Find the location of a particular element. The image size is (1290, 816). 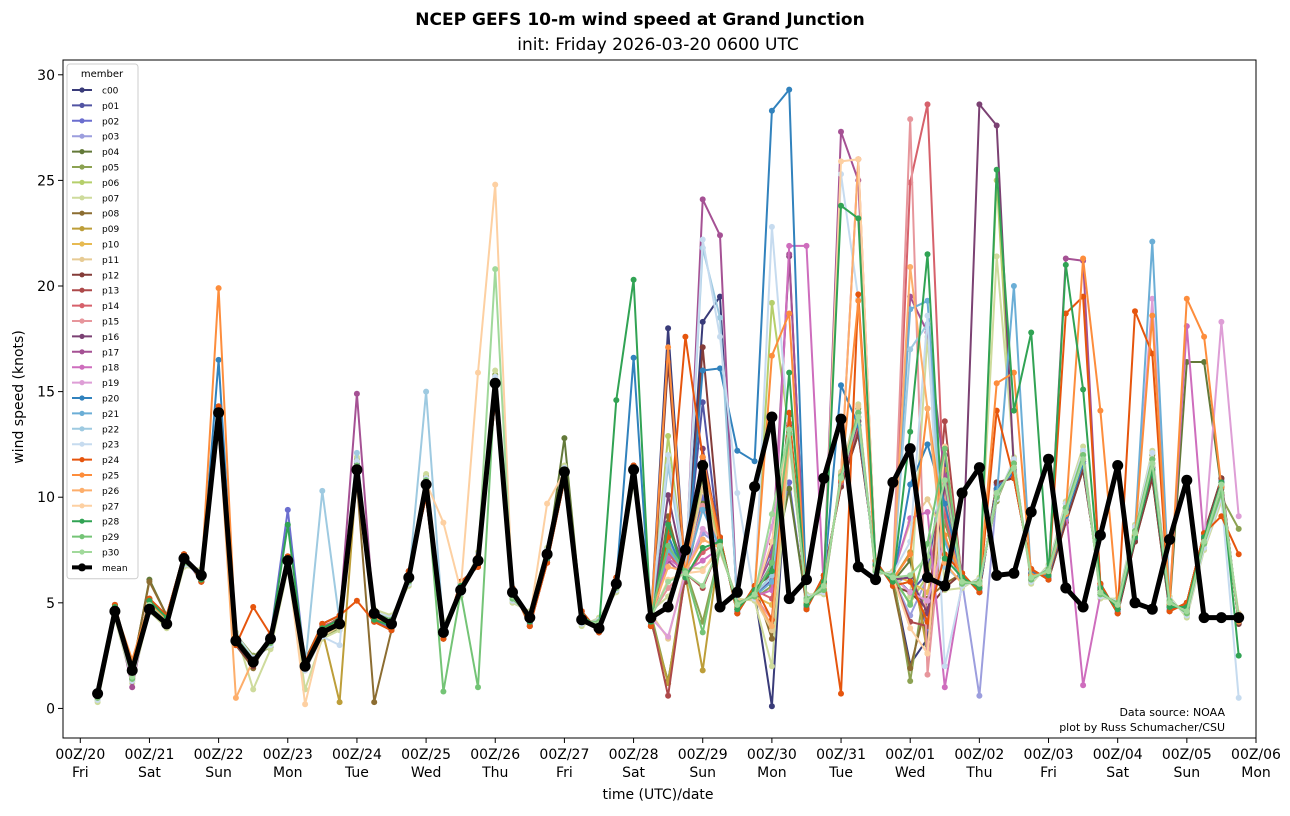

data-point-p08 is located at coordinates (374, 702).